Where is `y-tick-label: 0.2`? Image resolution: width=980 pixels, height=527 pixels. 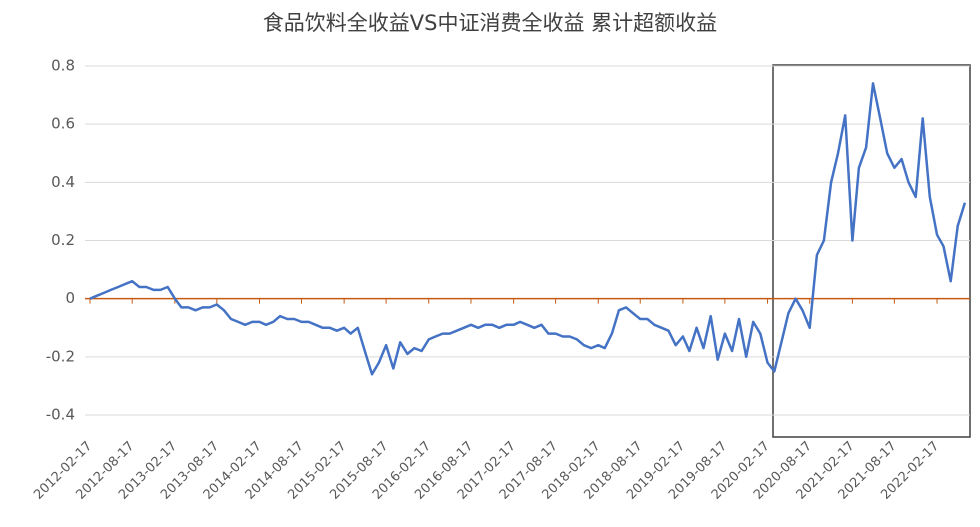 y-tick-label: 0.2 is located at coordinates (63, 240).